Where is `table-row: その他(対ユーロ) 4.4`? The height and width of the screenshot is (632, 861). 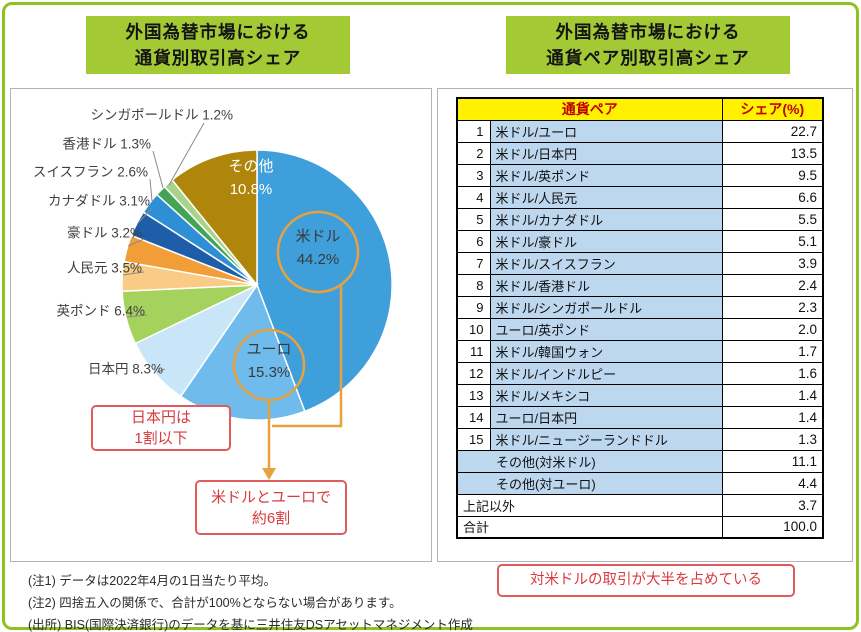
table-row: その他(対ユーロ) 4.4 is located at coordinates (640, 483).